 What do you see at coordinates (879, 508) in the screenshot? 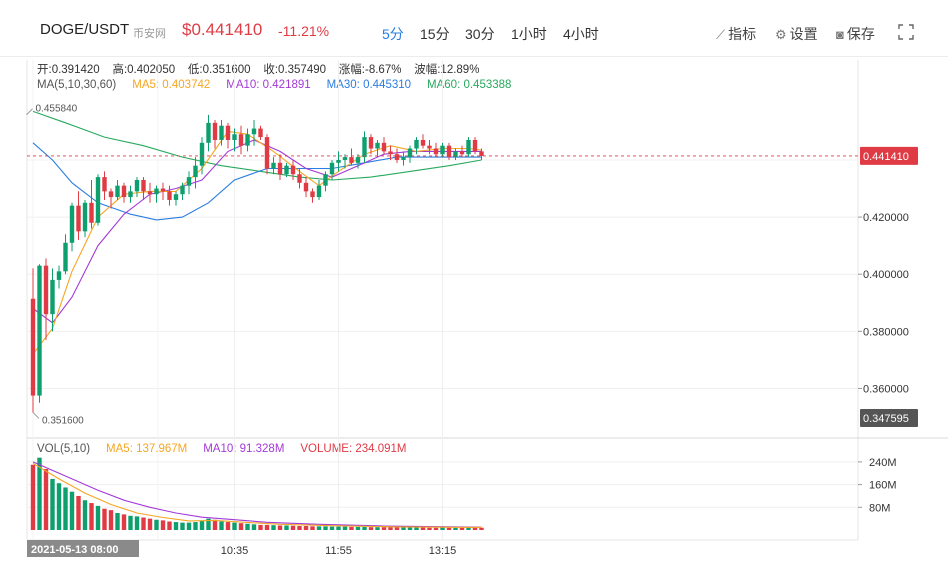
I see `volume-tick-label: 80M` at bounding box center [879, 508].